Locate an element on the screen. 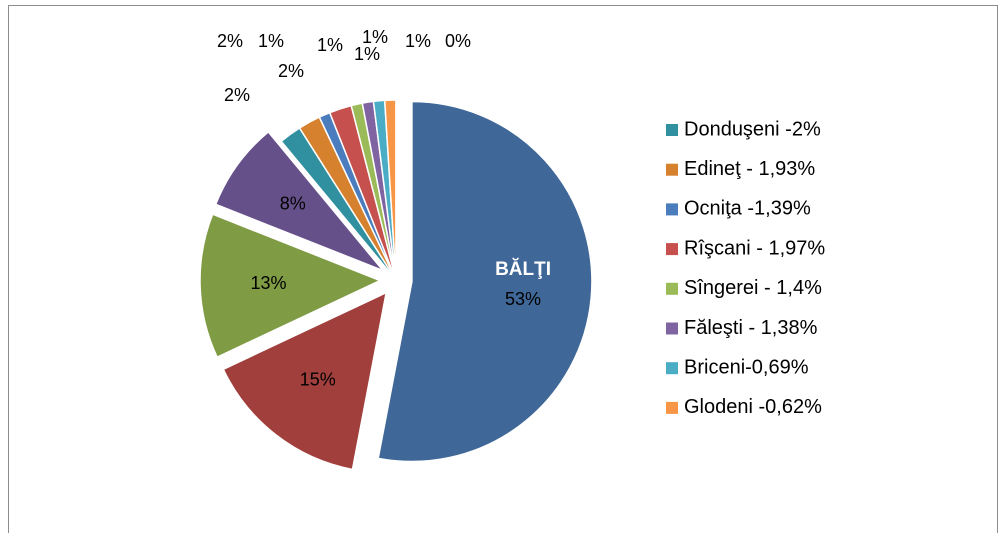 The width and height of the screenshot is (1002, 533). legend-label: Briceni-0,69% is located at coordinates (746, 367).